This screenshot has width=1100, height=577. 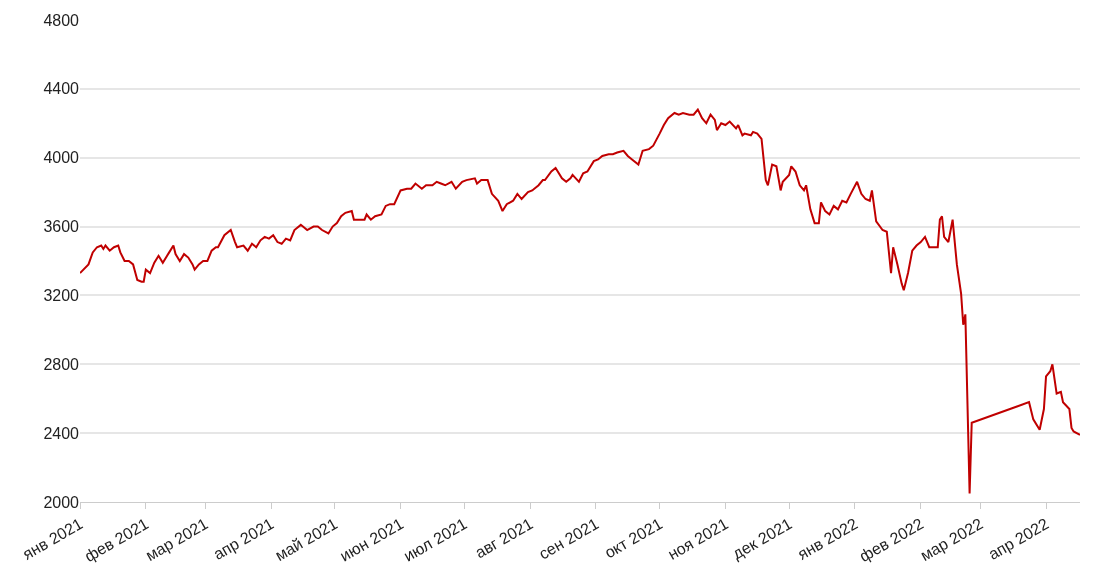 I want to click on y-tick-label: 4400, so click(x=61, y=89).